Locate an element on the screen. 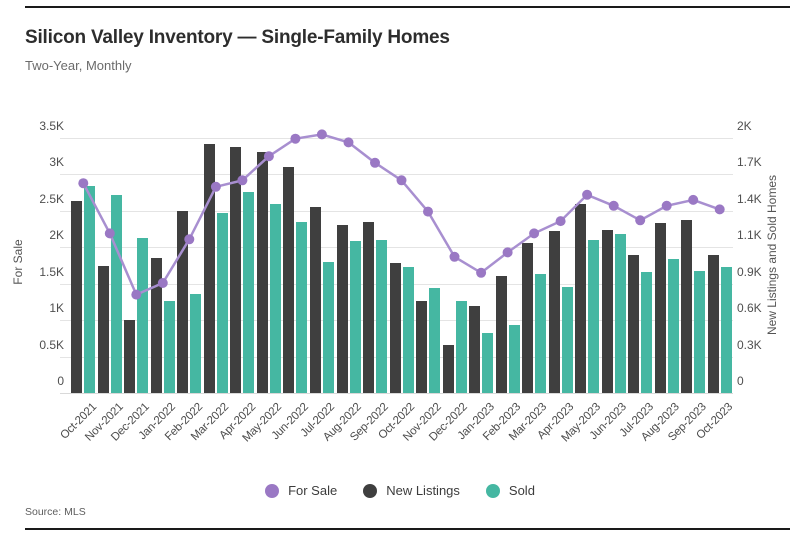 The image size is (800, 538). bar-sold-May-2023 is located at coordinates (594, 316).